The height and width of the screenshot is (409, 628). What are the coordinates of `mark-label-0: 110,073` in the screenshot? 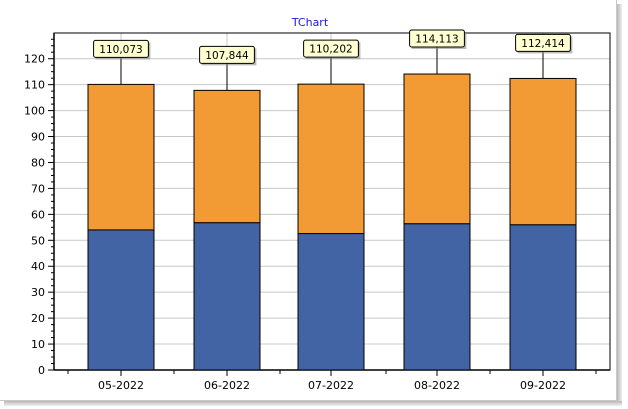 It's located at (120, 50).